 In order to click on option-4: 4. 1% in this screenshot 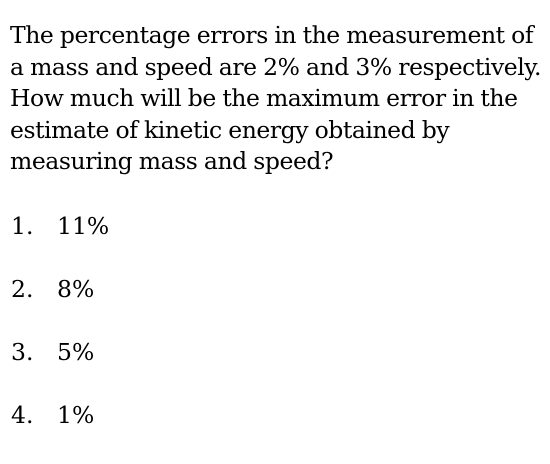, I will do `click(60, 432)`.